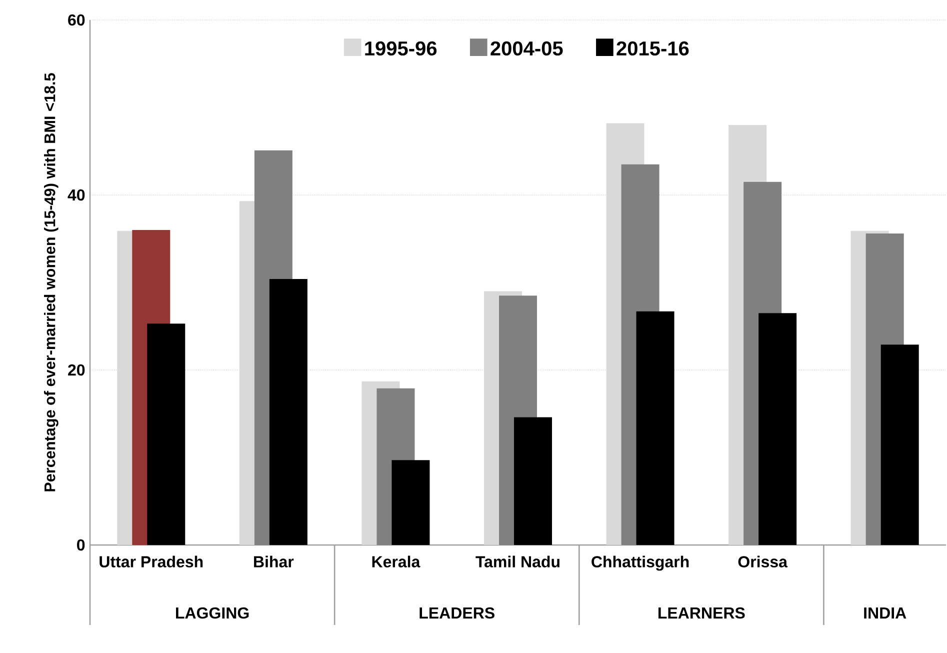  What do you see at coordinates (652, 48) in the screenshot?
I see `legend-label: 2015-16` at bounding box center [652, 48].